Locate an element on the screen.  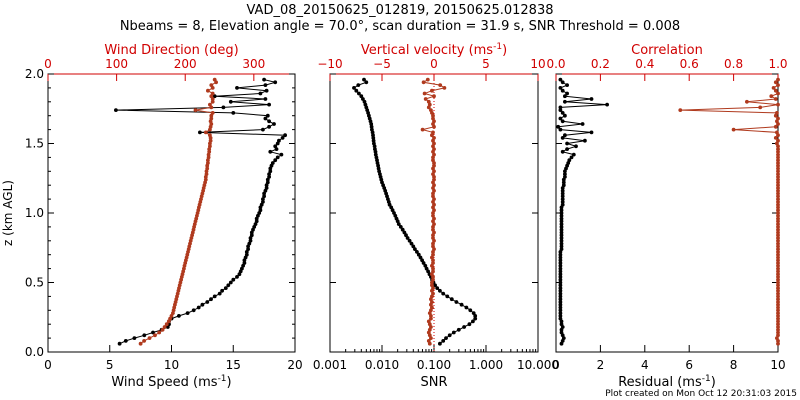
top-tick-label: 200 is located at coordinates (185, 64).